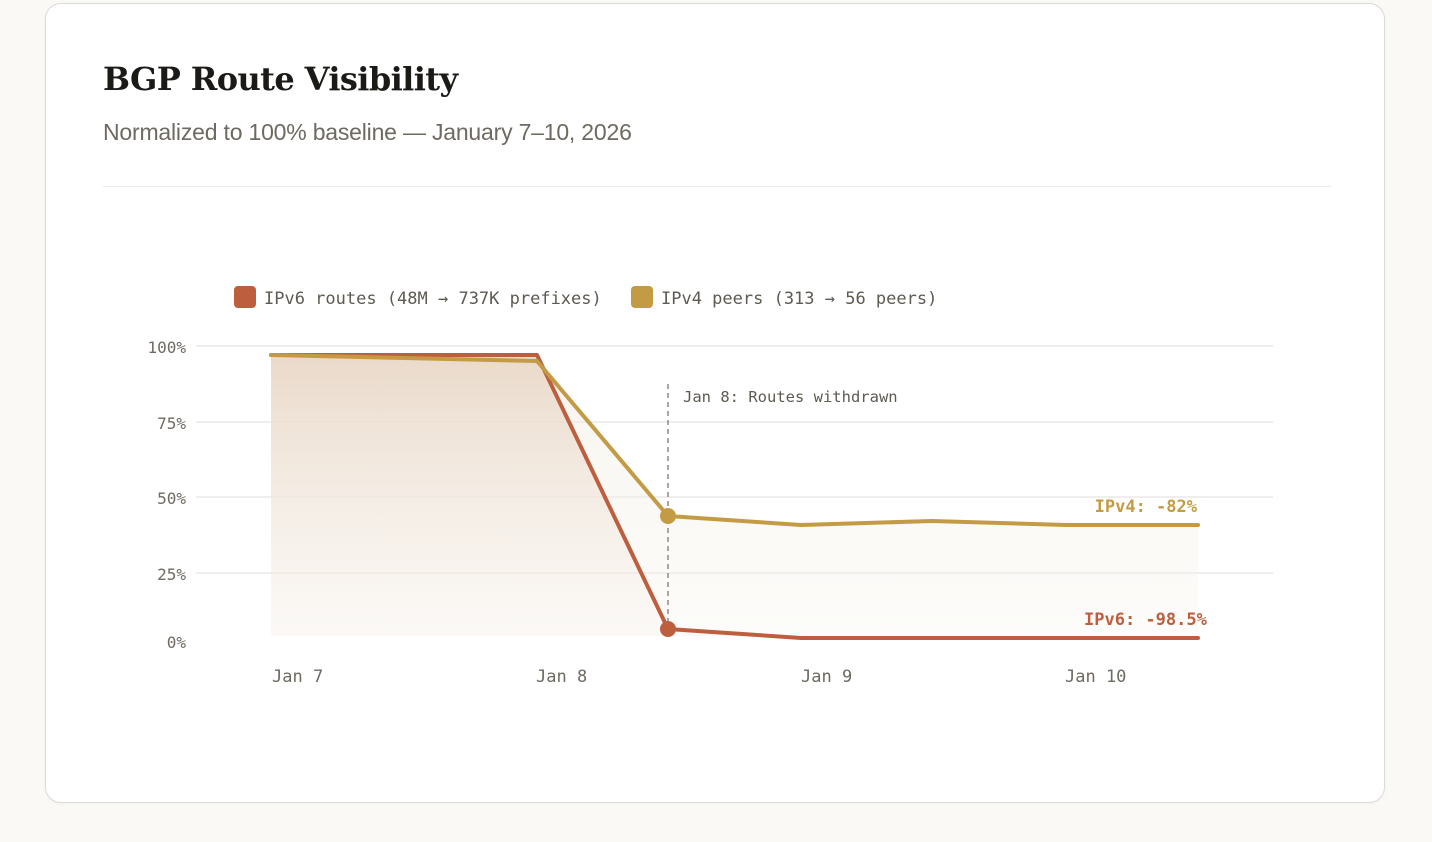 This screenshot has height=842, width=1432. What do you see at coordinates (668, 516) in the screenshot?
I see `ipv4-event-point` at bounding box center [668, 516].